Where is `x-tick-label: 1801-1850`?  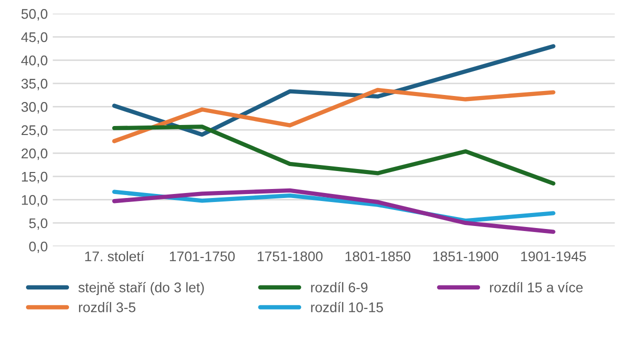
x-tick-label: 1801-1850 is located at coordinates (378, 256).